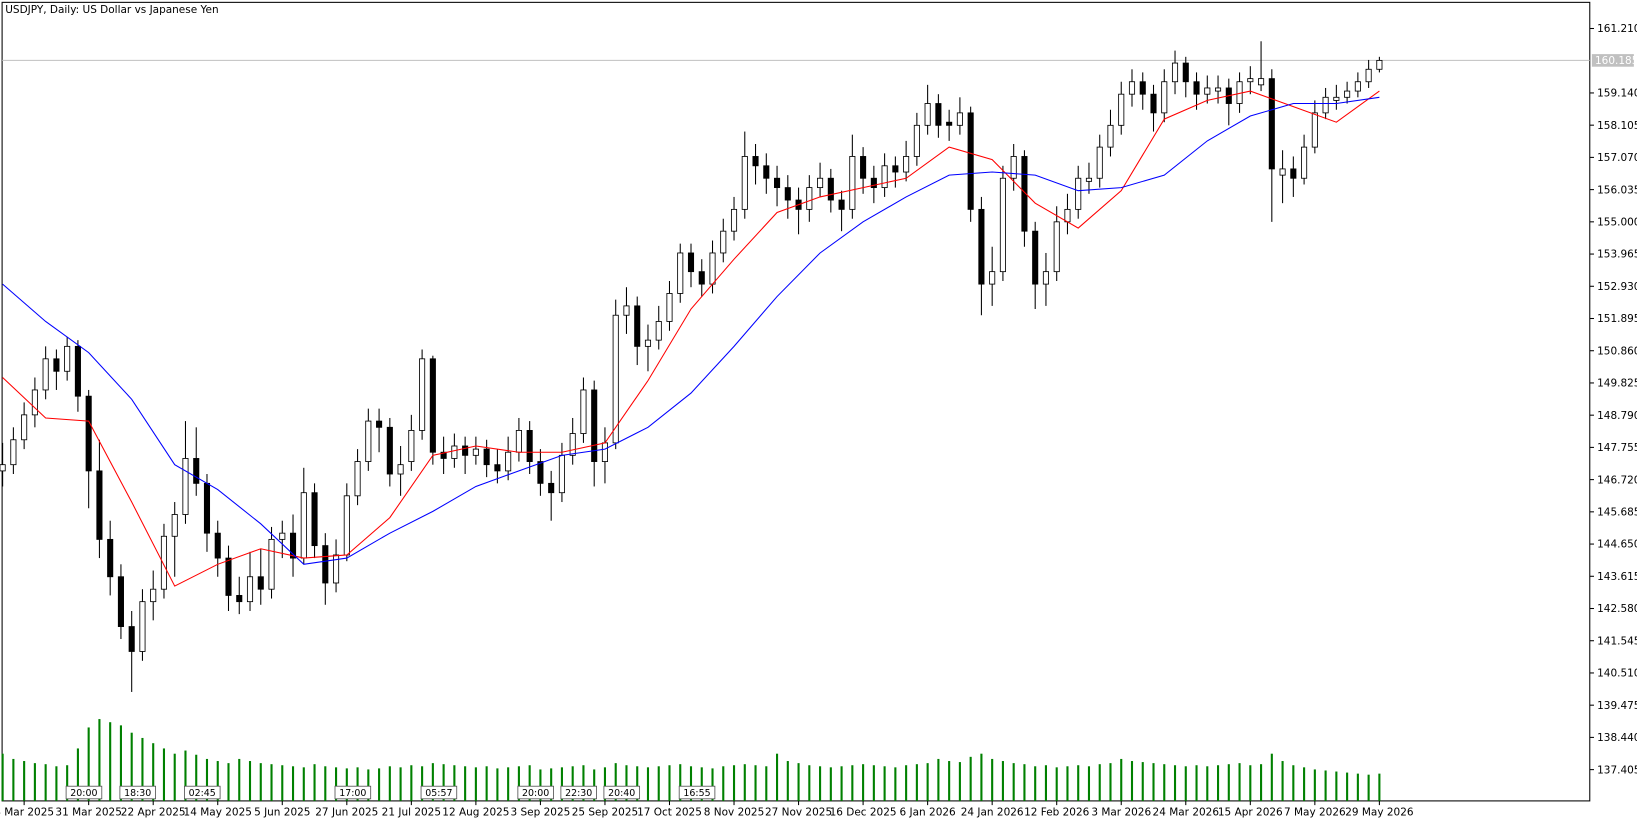 This screenshot has width=1637, height=819. I want to click on y-tick-label: 146.720, so click(1617, 480).